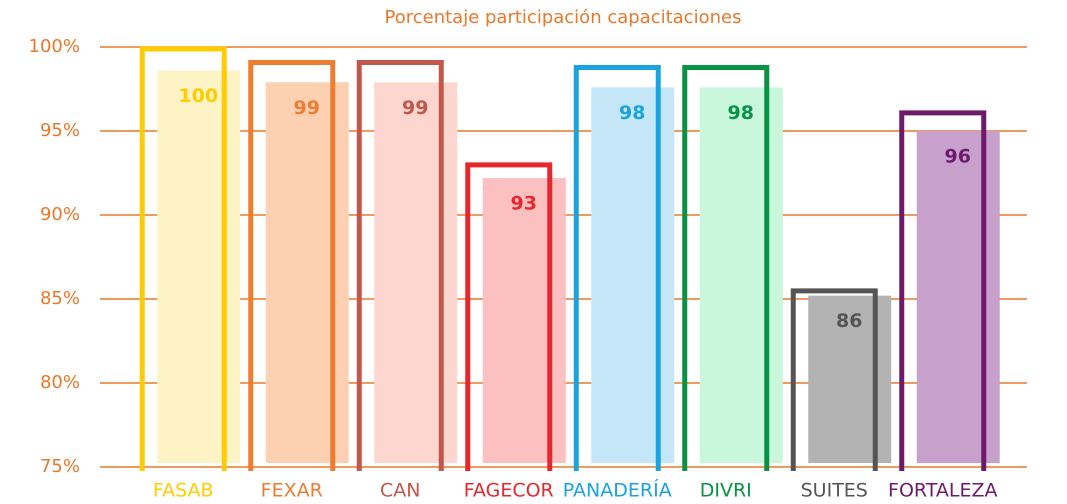  What do you see at coordinates (60, 466) in the screenshot?
I see `y-tick-label: 75%` at bounding box center [60, 466].